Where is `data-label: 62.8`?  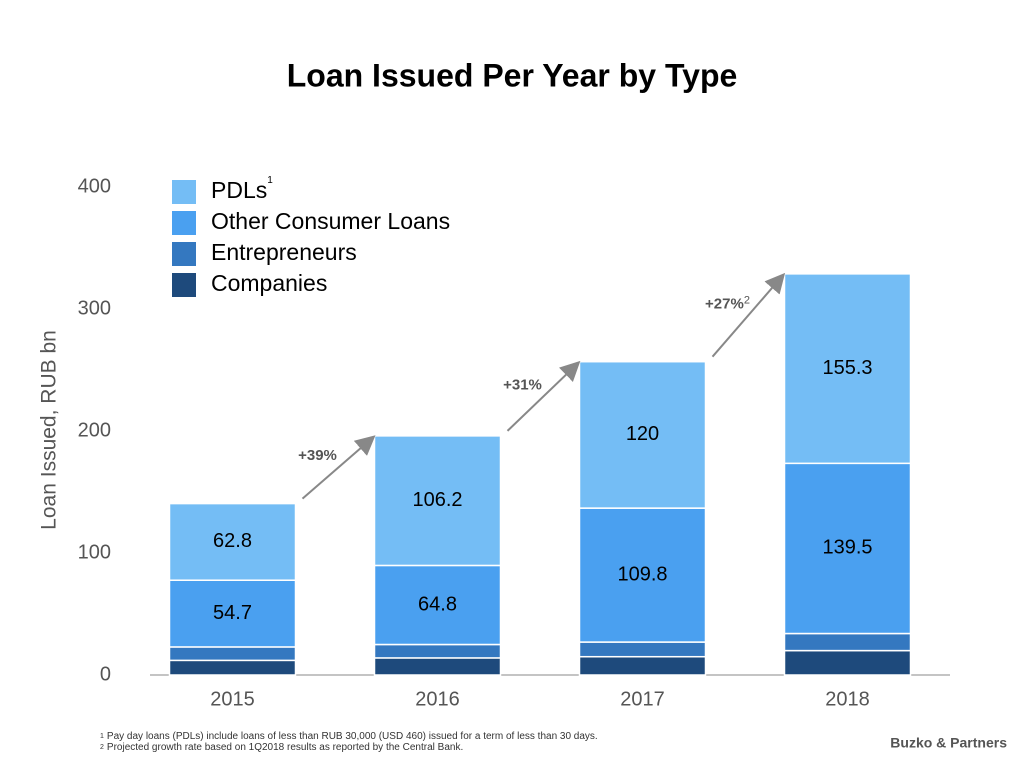
data-label: 62.8 is located at coordinates (232, 541).